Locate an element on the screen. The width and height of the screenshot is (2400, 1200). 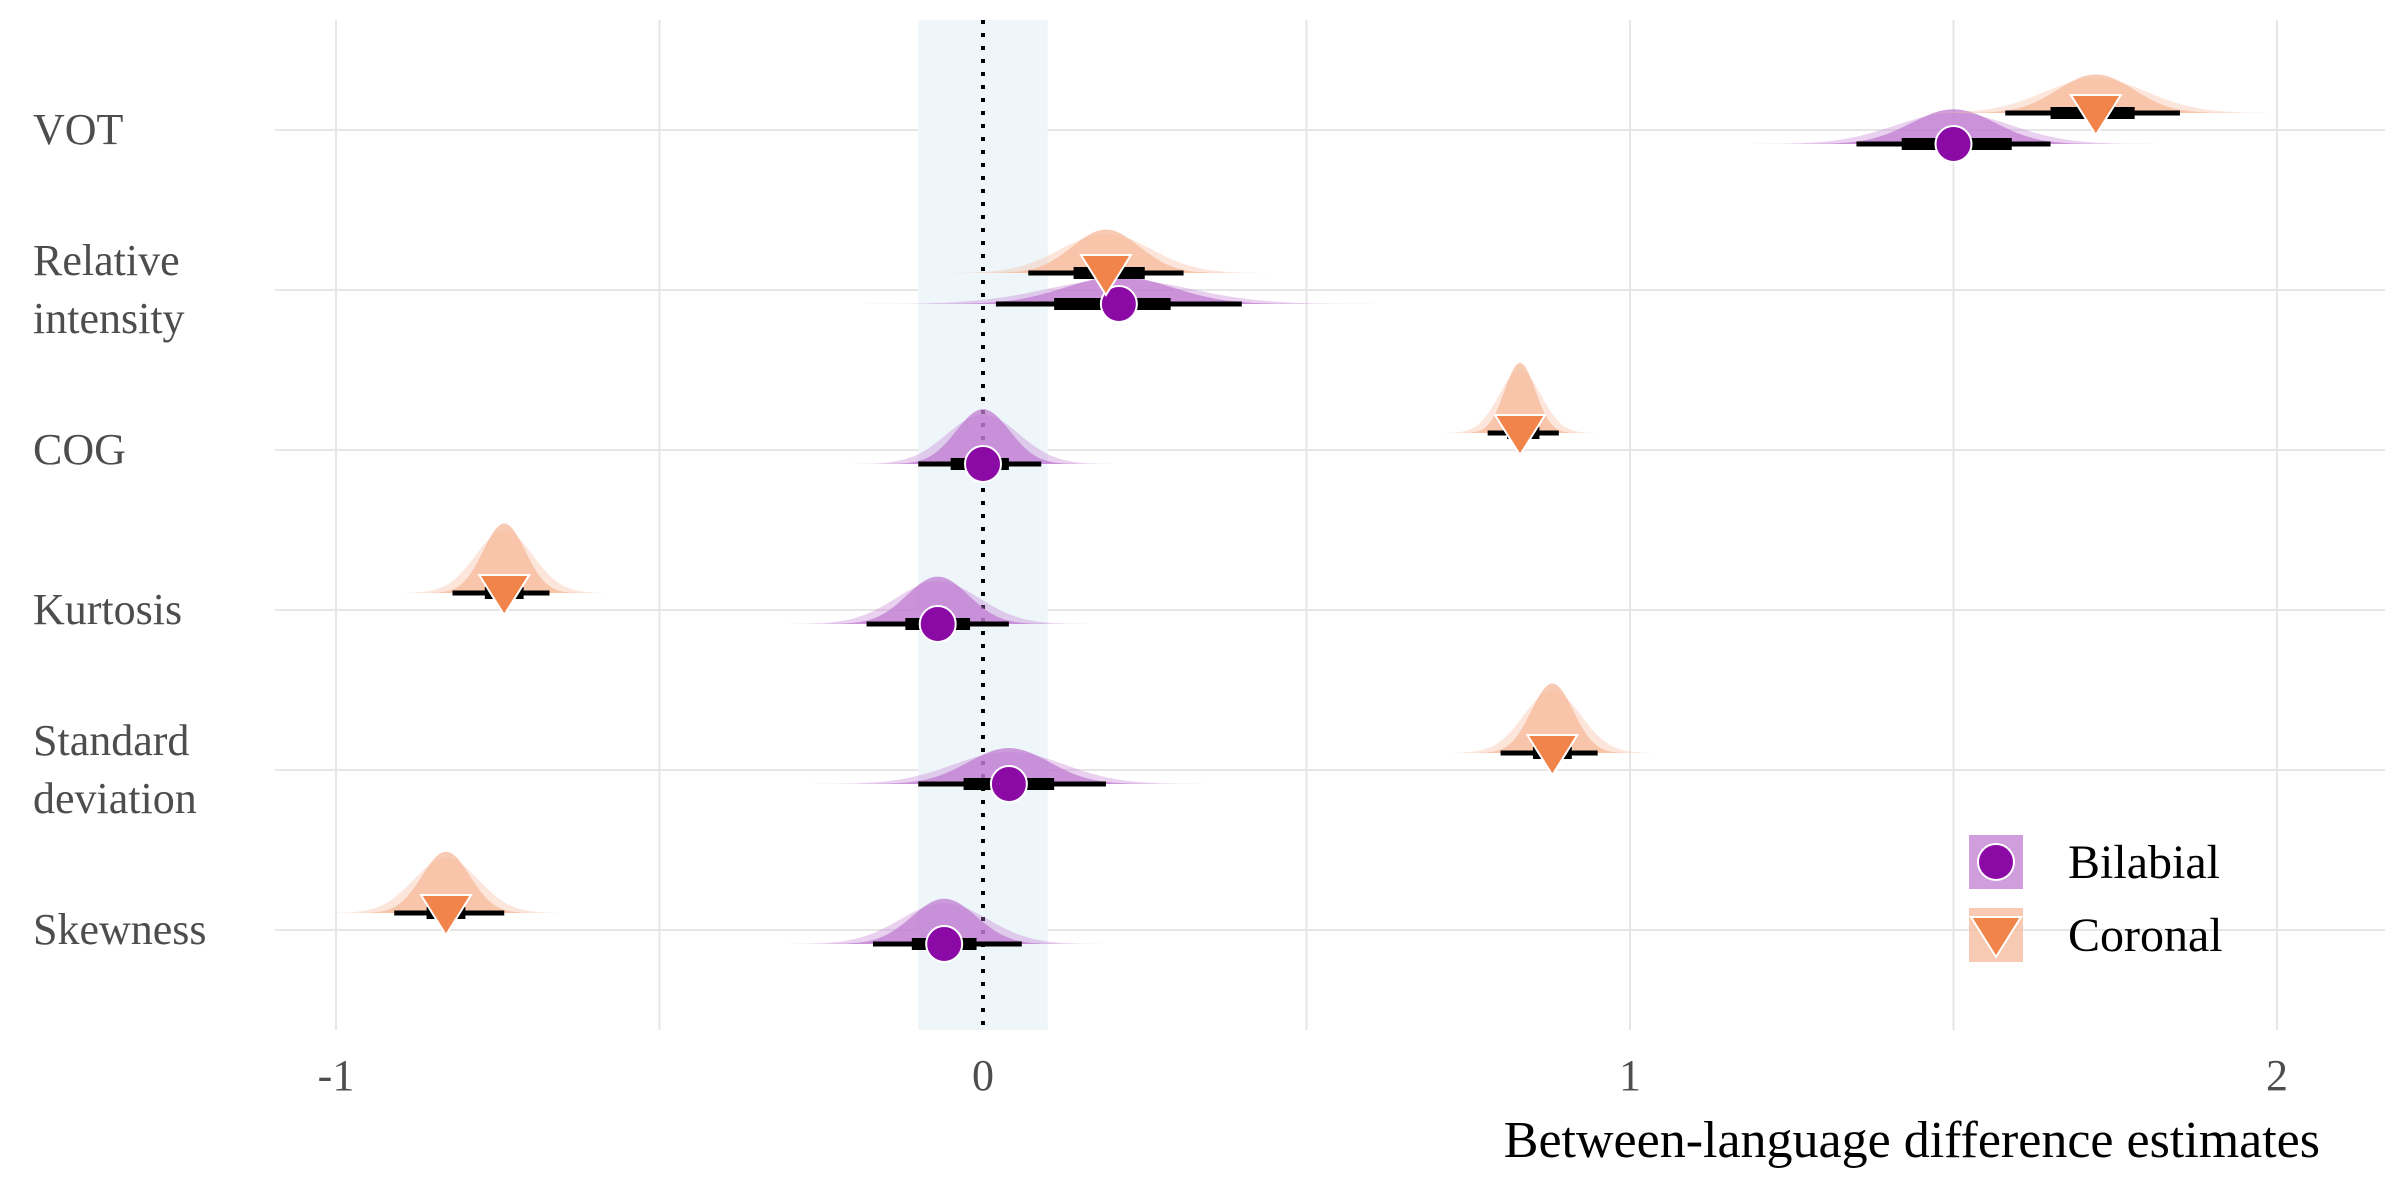
y-tick-label: VOT is located at coordinates (78, 129).